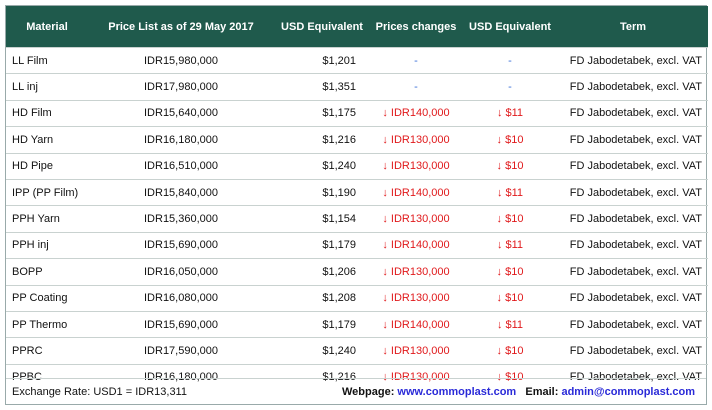  What do you see at coordinates (99, 391) in the screenshot?
I see `exchange-rate: Exchange Rate: USD1 = IDR13,311` at bounding box center [99, 391].